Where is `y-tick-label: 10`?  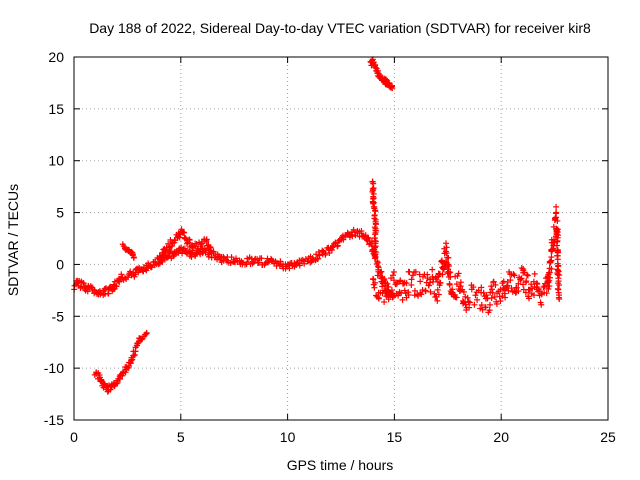
y-tick-label: 10 is located at coordinates (56, 161).